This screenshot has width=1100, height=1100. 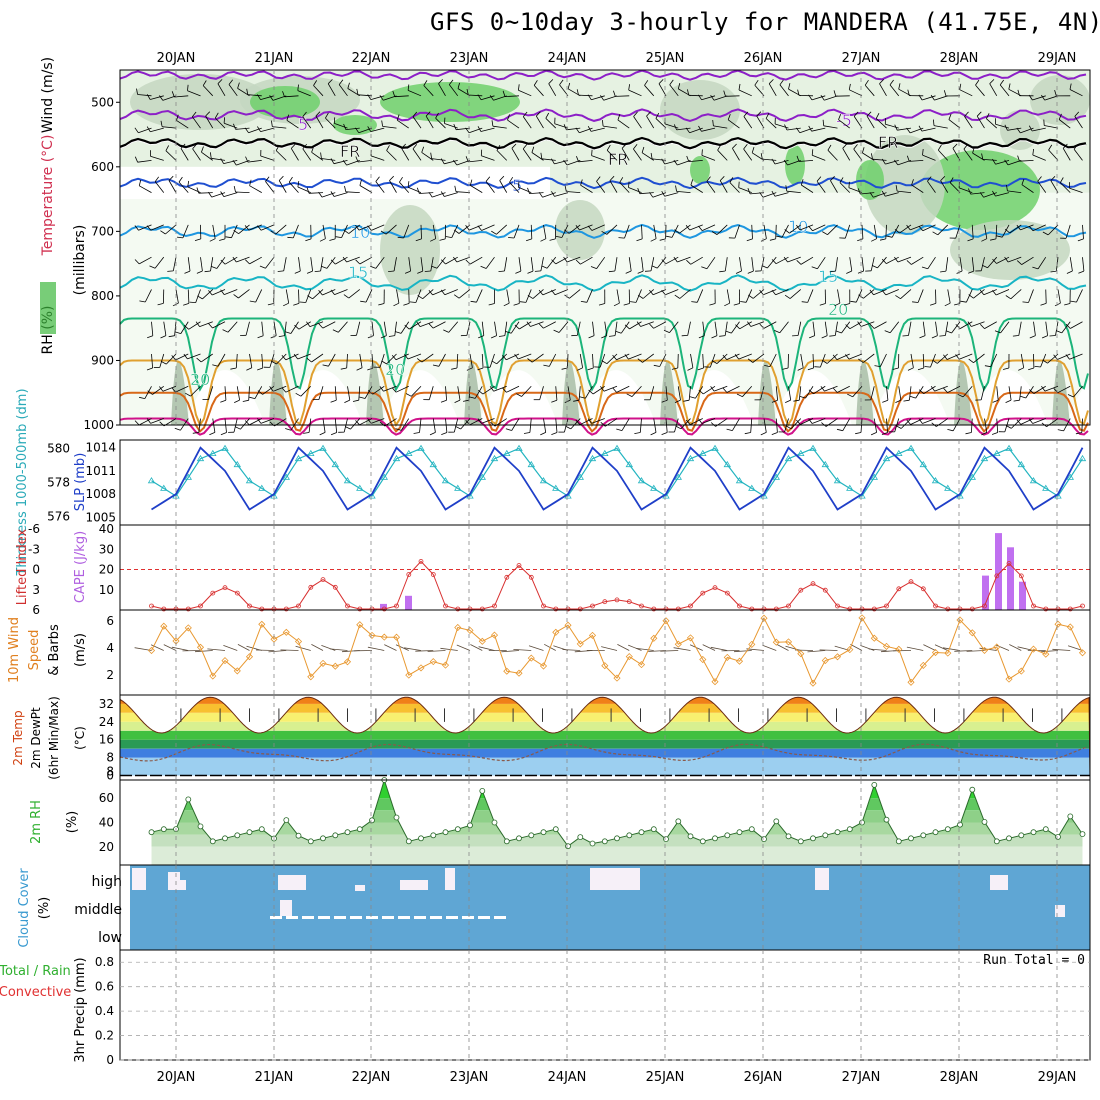 What do you see at coordinates (176, 1077) in the screenshot?
I see `date-label-bottom: 20JAN` at bounding box center [176, 1077].